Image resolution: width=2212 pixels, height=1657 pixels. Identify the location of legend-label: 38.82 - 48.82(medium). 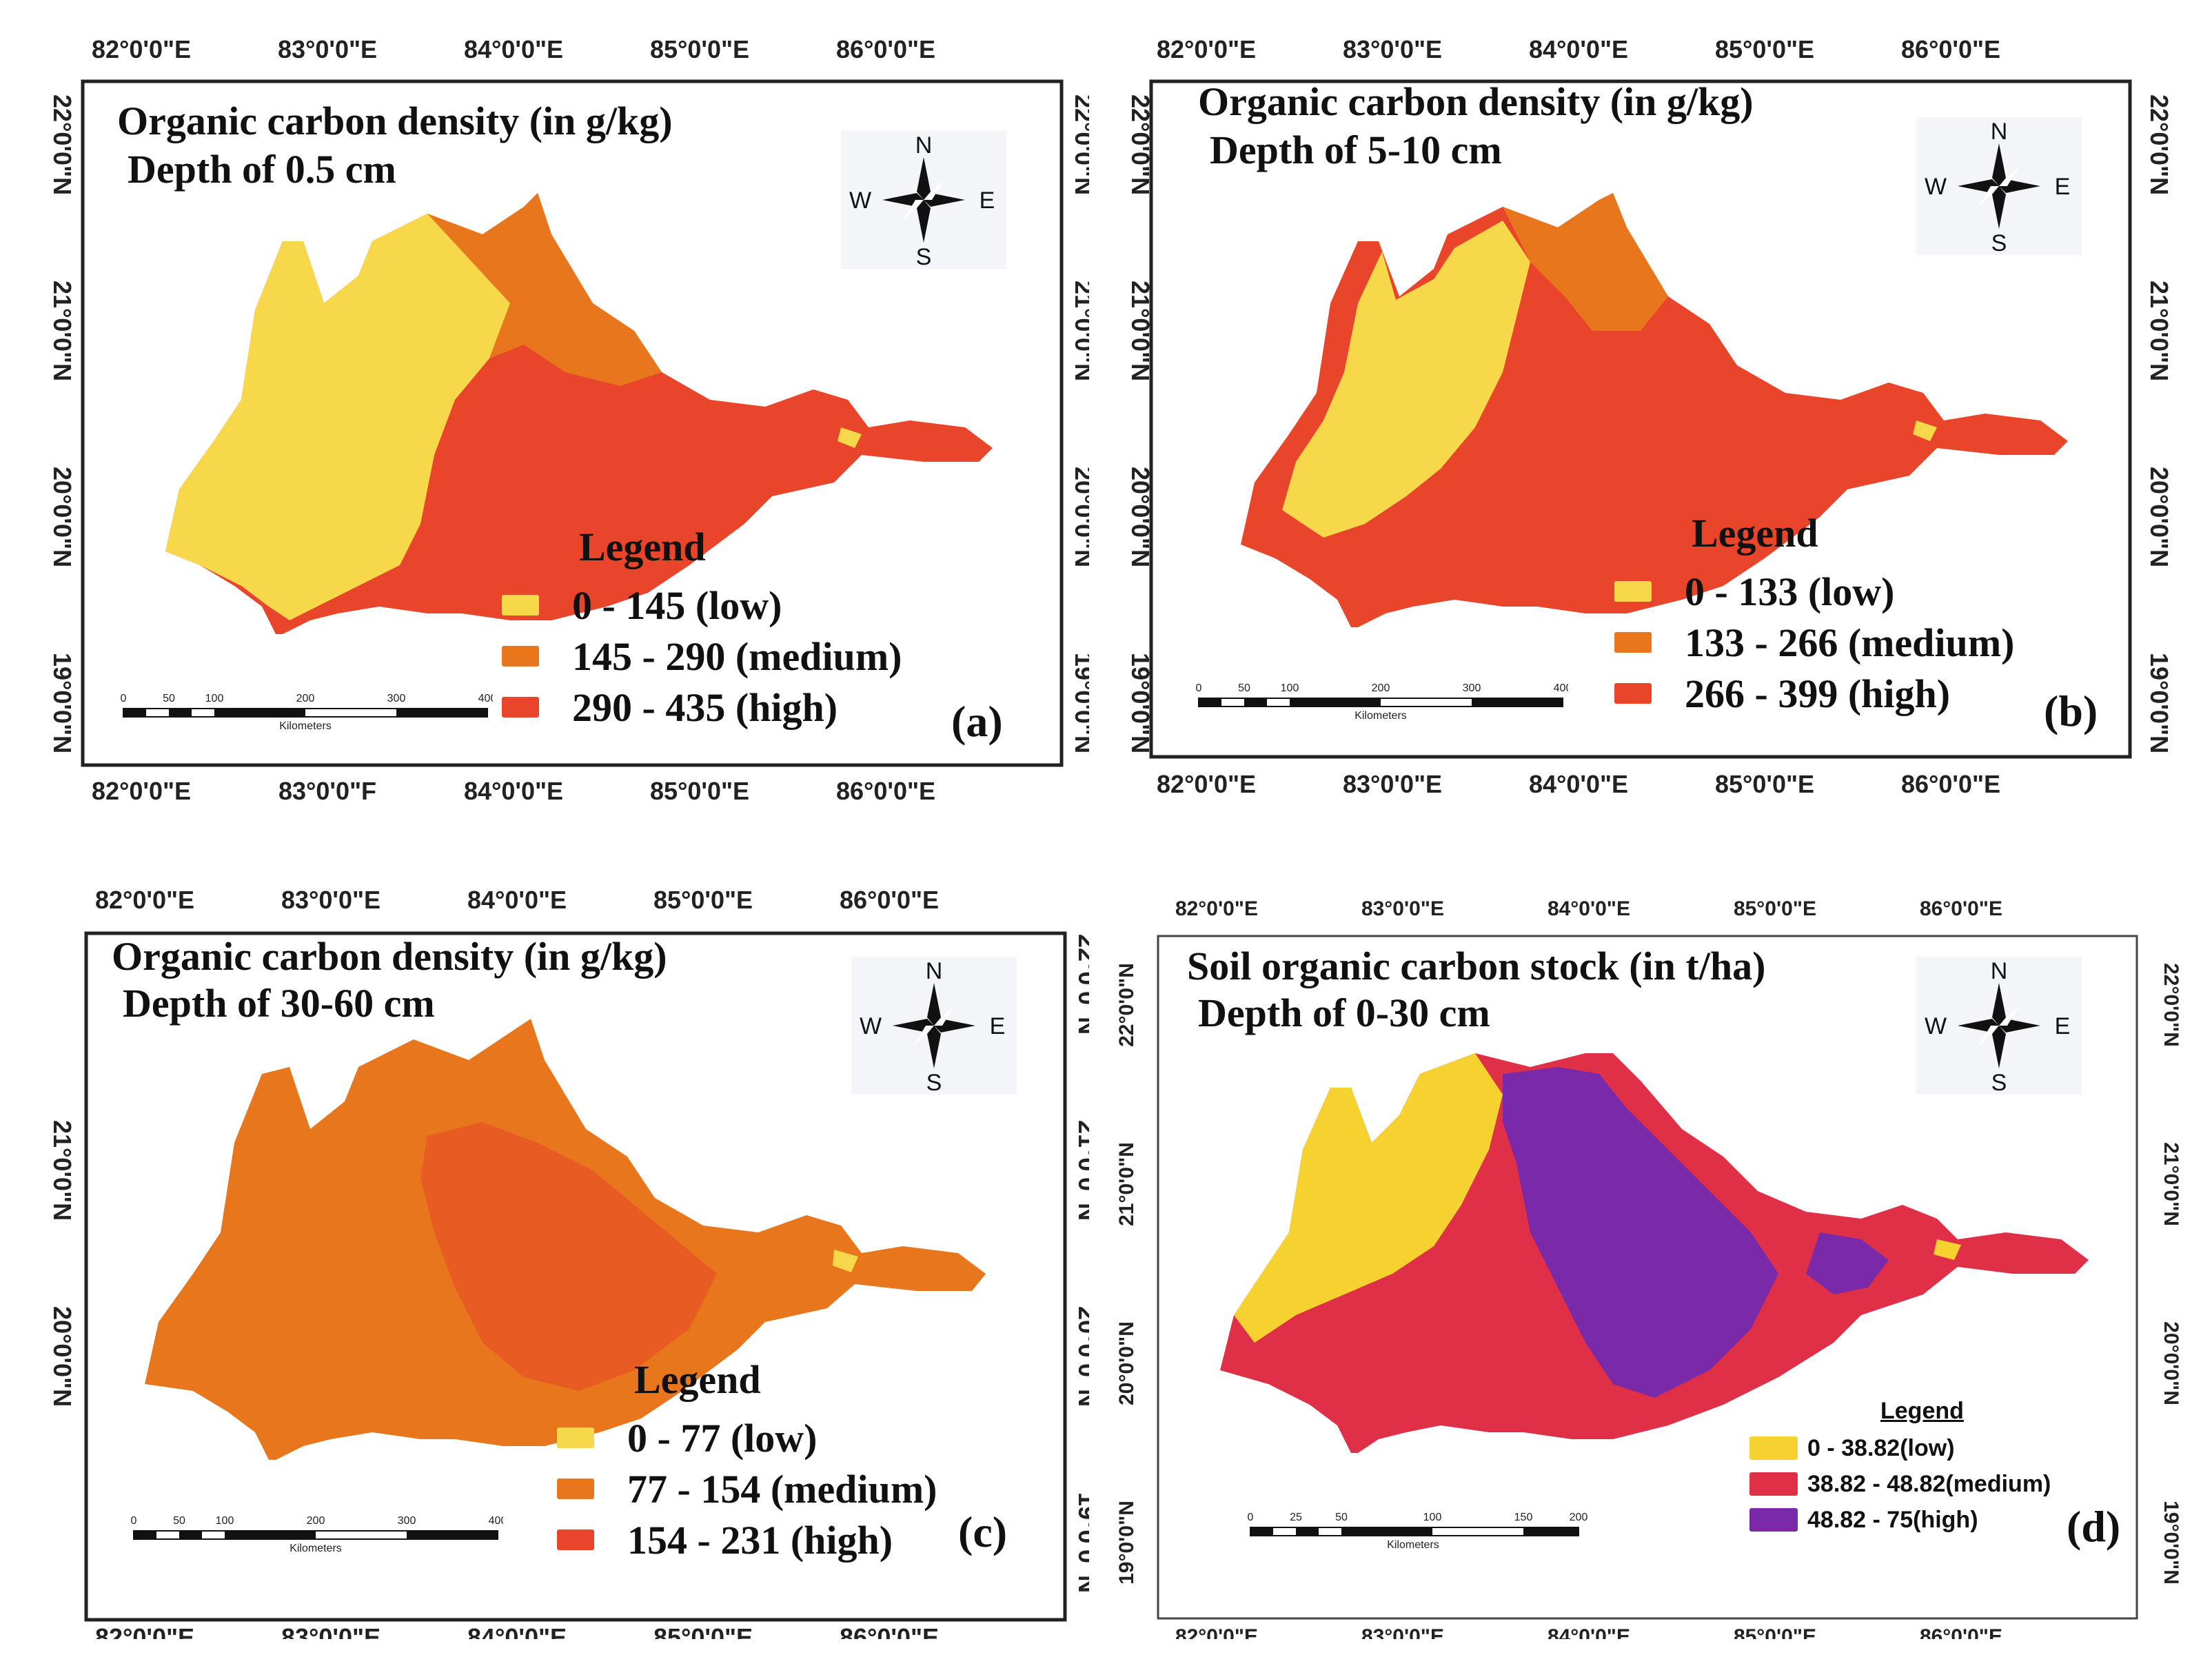
(1929, 1483).